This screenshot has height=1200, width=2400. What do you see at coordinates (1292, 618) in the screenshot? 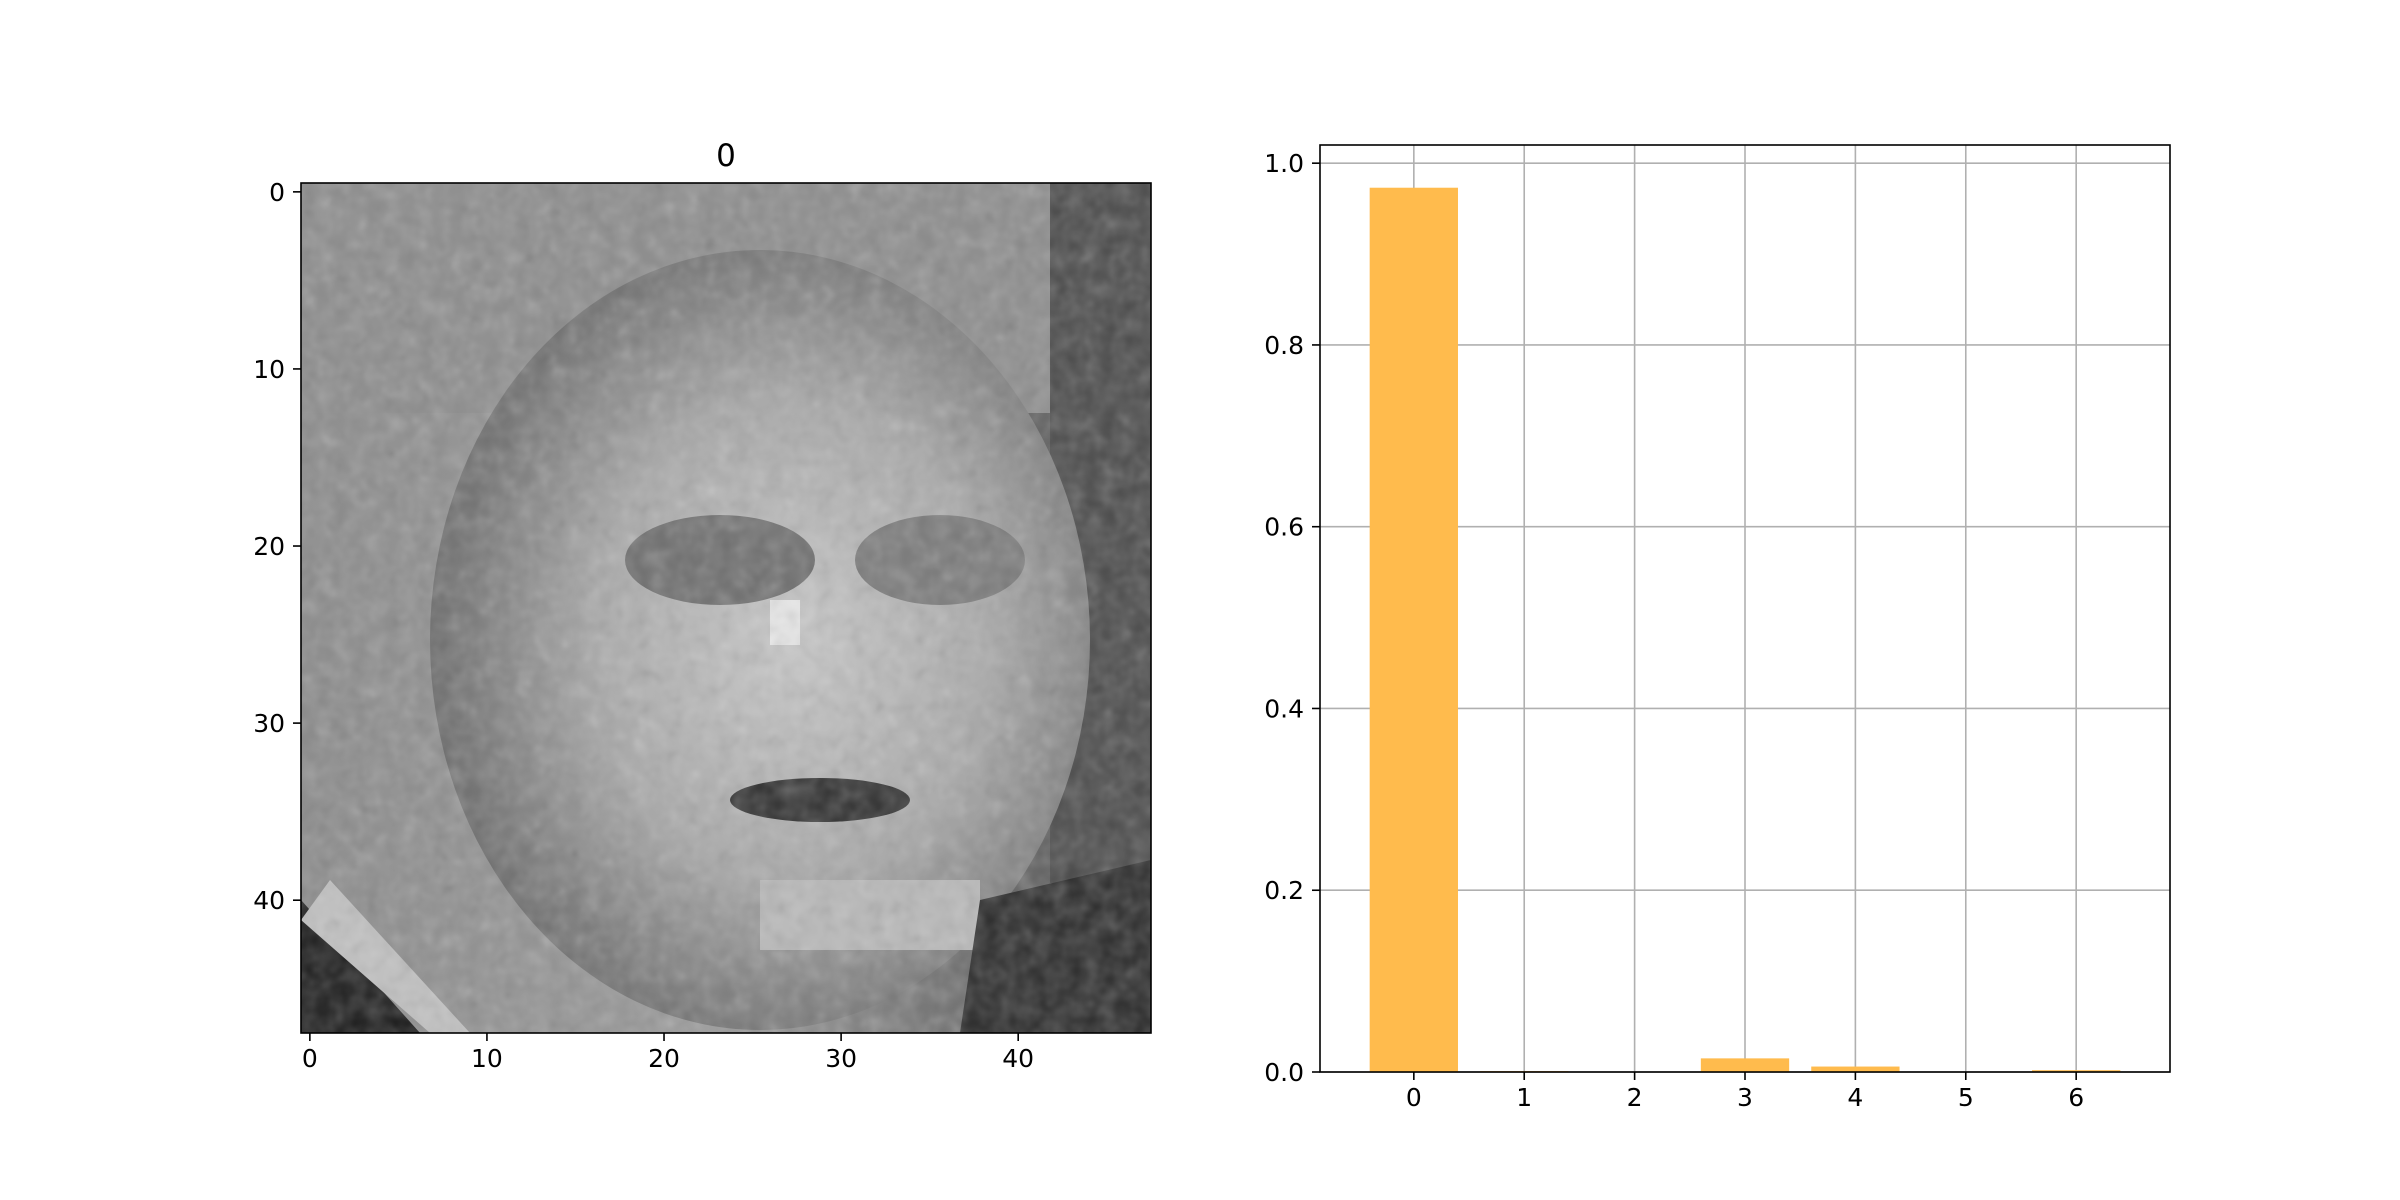
I see `bar-y-ticks: 0.0 0.2 0.4 0.6 0.8 1.0` at bounding box center [1292, 618].